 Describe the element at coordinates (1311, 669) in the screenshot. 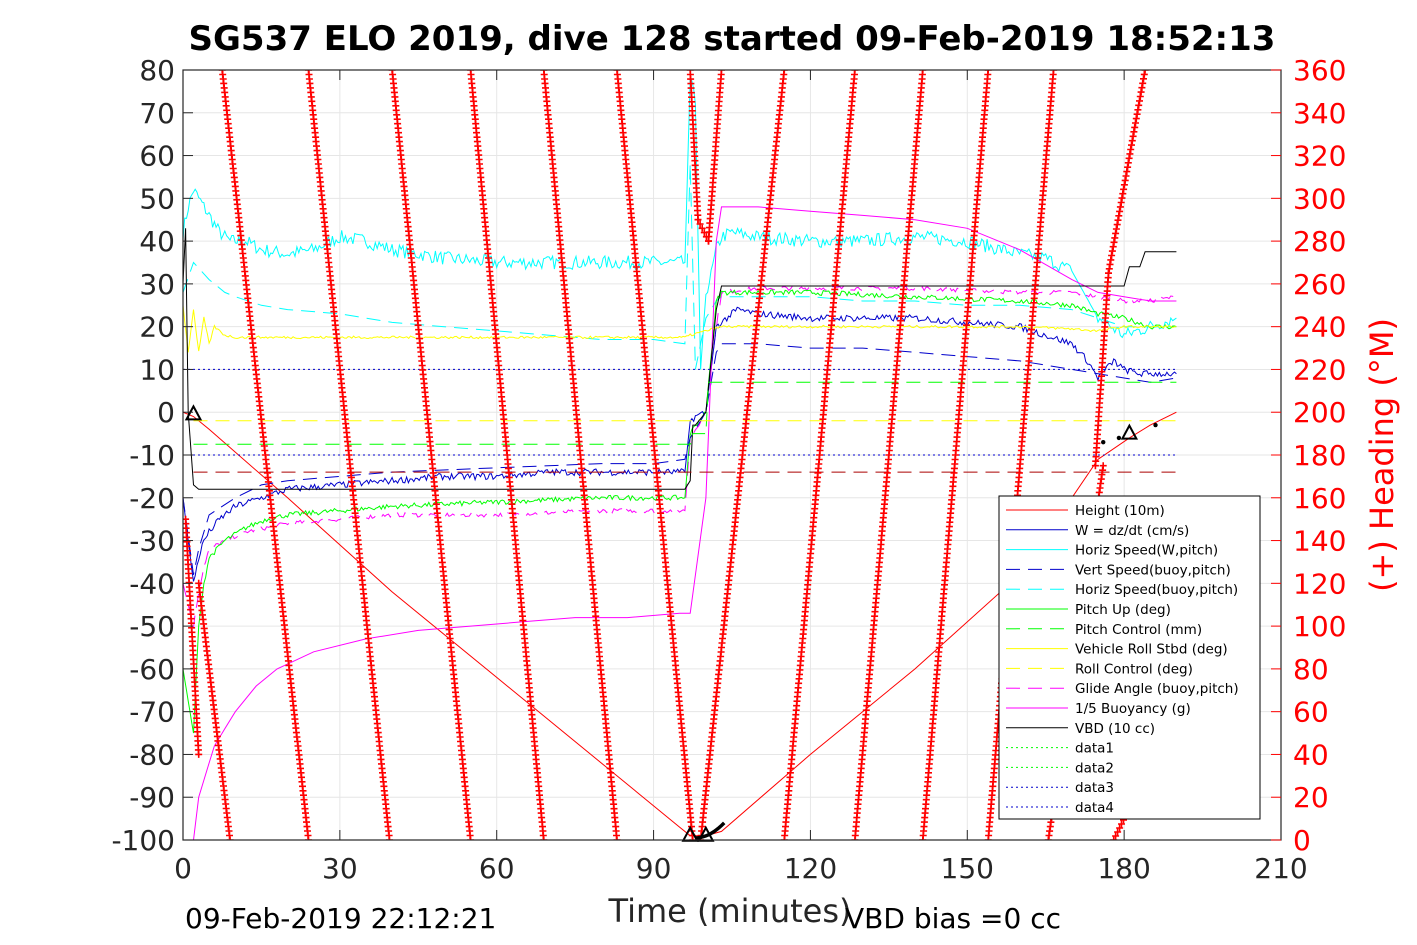

I see `y-right-tick-label: 80` at that location.